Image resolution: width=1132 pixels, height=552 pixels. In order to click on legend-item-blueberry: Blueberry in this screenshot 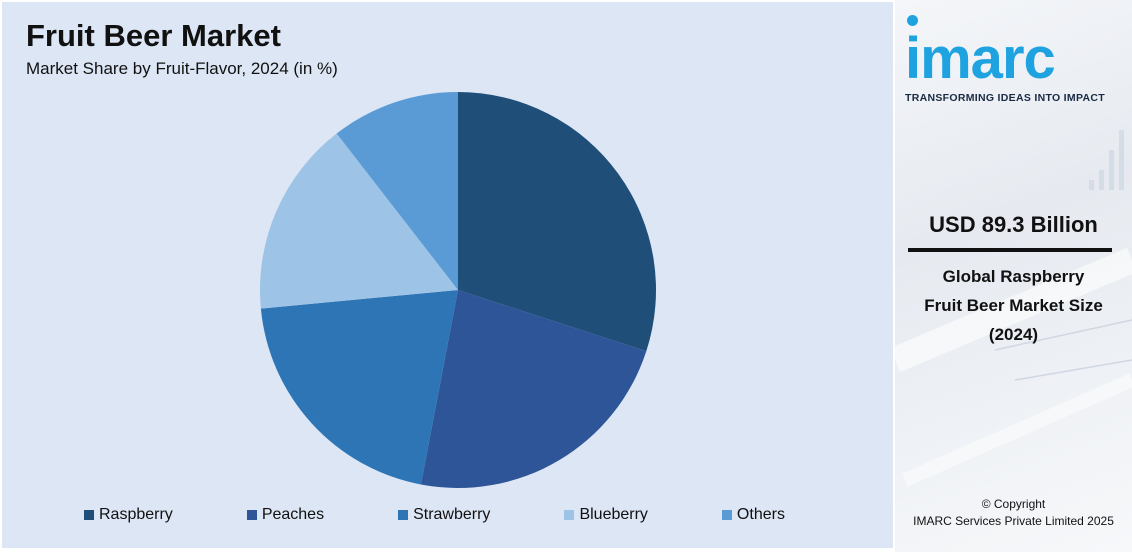, I will do `click(606, 515)`.